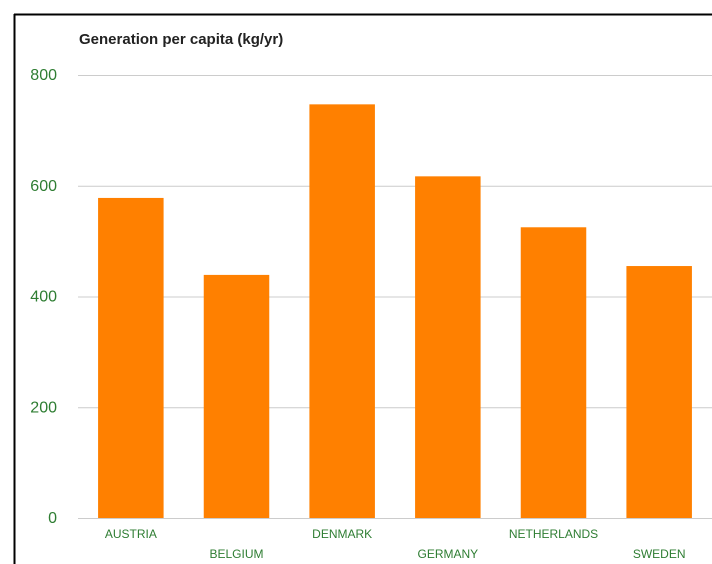  What do you see at coordinates (131, 534) in the screenshot?
I see `x-tick-label: AUSTRIA` at bounding box center [131, 534].